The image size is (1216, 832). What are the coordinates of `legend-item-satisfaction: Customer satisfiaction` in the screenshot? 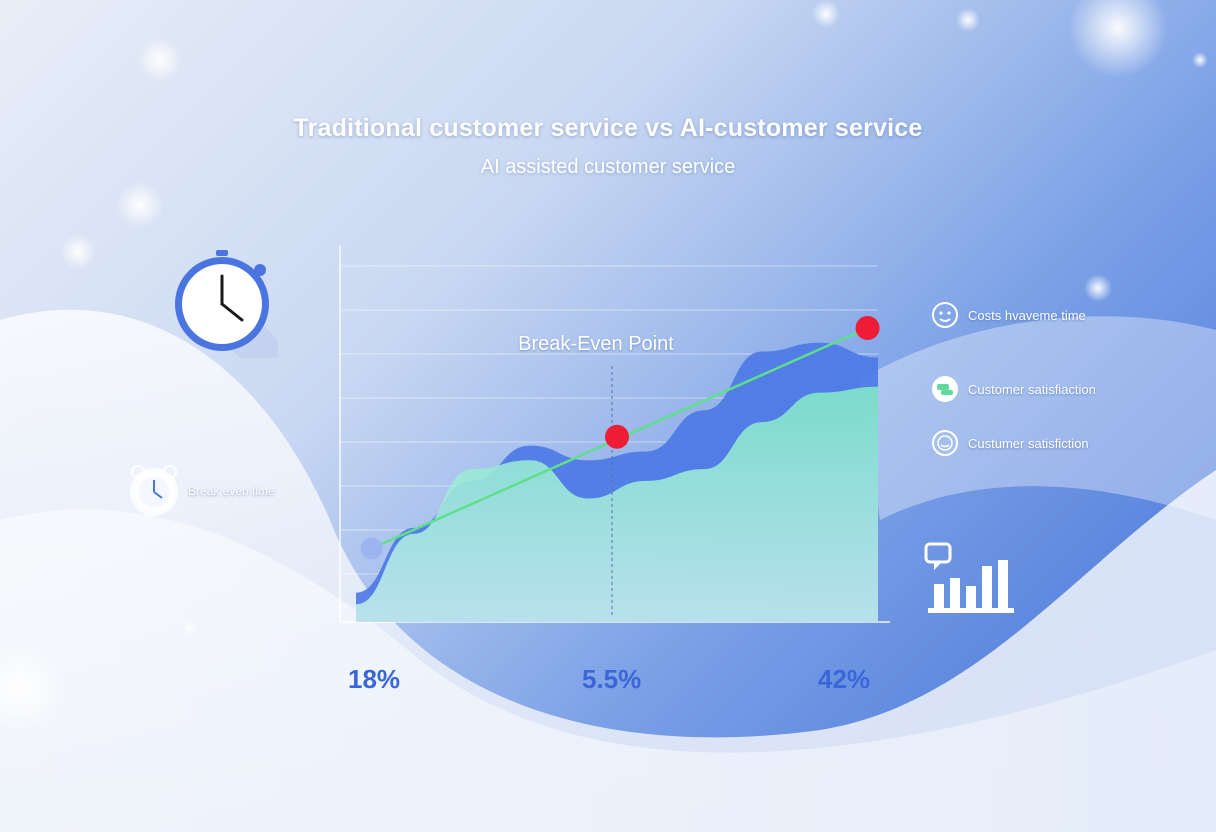 It's located at (1013, 389).